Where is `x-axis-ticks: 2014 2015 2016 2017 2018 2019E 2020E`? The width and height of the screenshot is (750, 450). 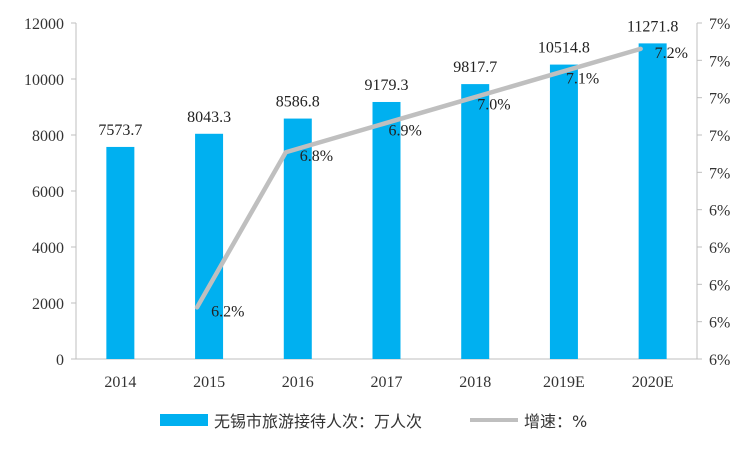
x-axis-ticks: 2014 2015 2016 2017 2018 2019E 2020E is located at coordinates (388, 382).